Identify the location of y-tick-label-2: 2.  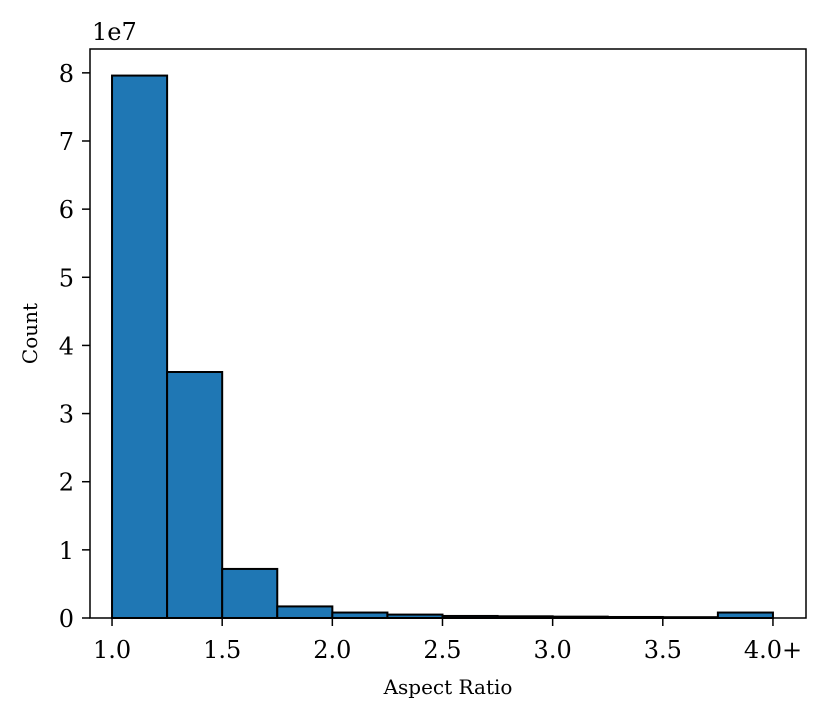
(66, 483).